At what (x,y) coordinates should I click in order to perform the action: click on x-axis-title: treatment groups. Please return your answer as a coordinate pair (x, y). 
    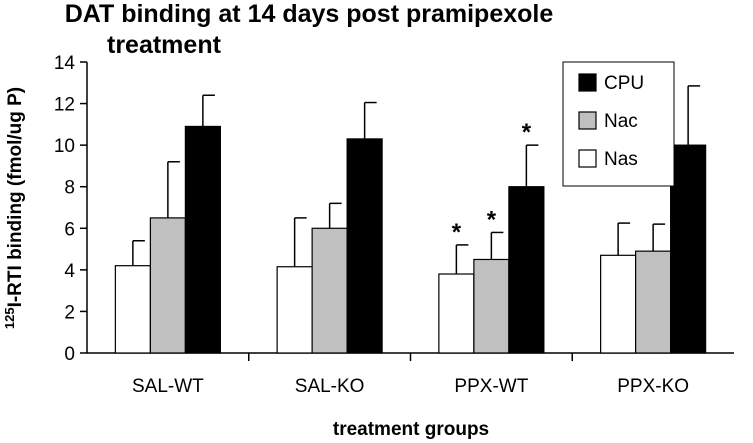
    Looking at the image, I should click on (411, 429).